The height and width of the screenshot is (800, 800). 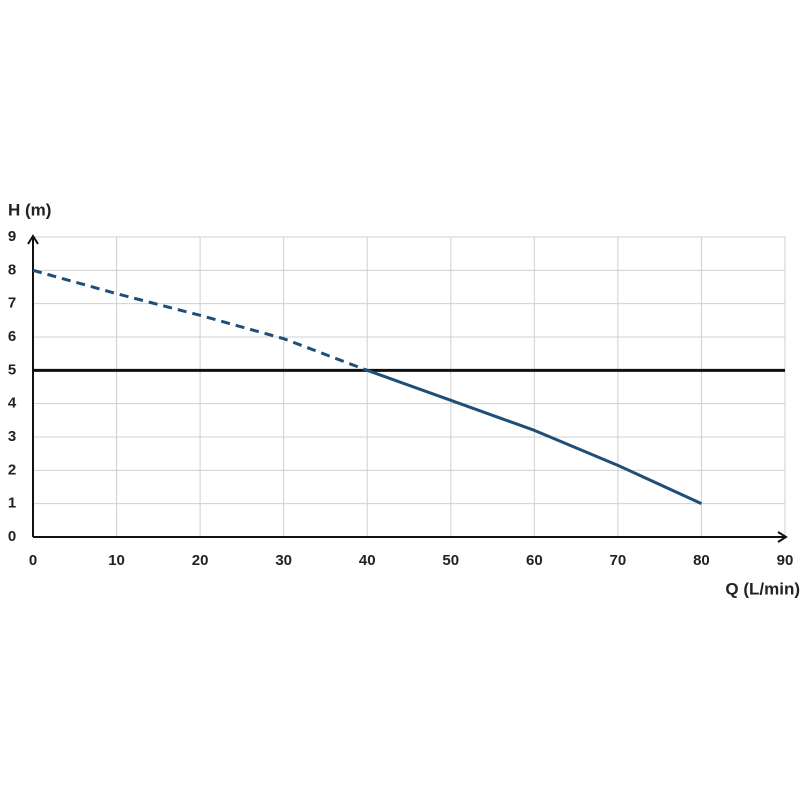 What do you see at coordinates (534, 560) in the screenshot?
I see `x-tick-label: 60` at bounding box center [534, 560].